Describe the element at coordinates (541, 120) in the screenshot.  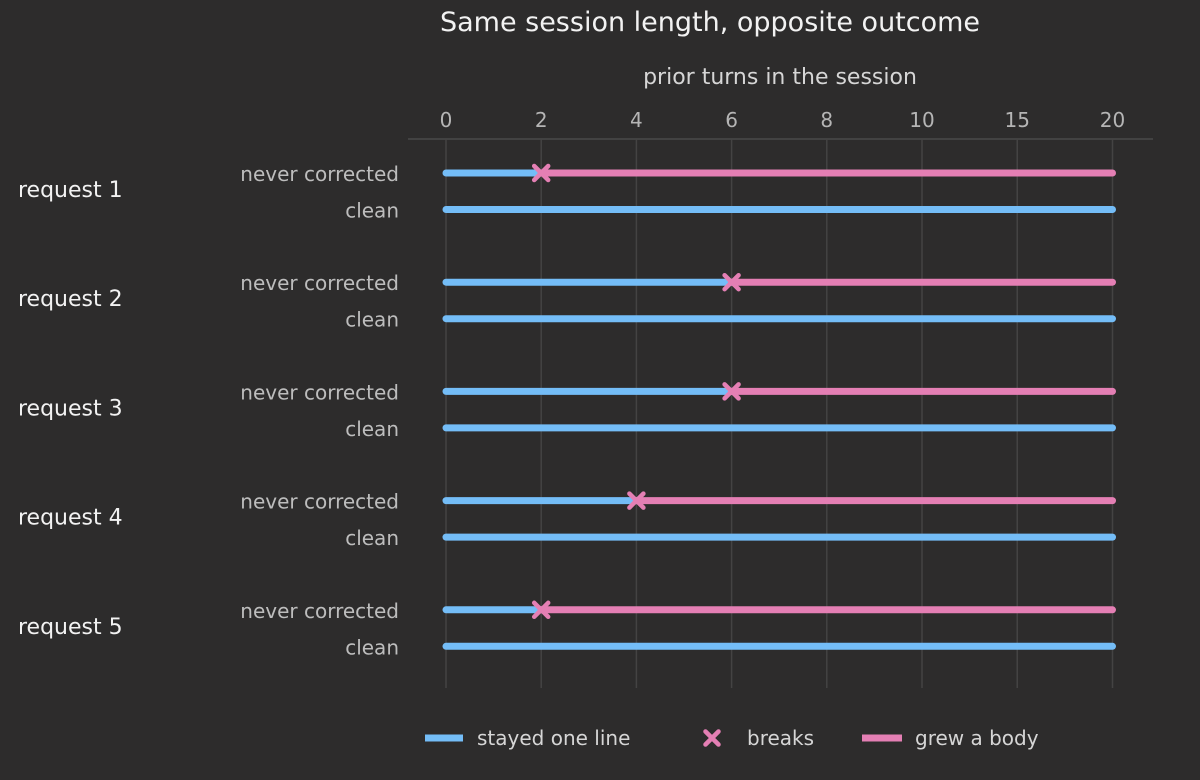
I see `x-tick-label: 2` at that location.